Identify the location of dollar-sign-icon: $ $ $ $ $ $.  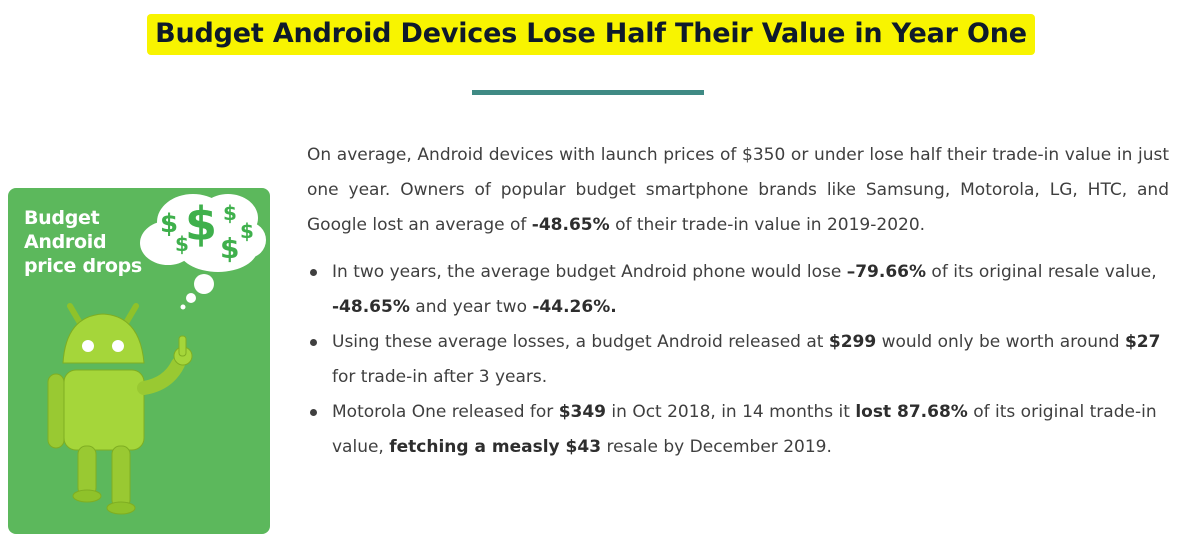
(207, 231).